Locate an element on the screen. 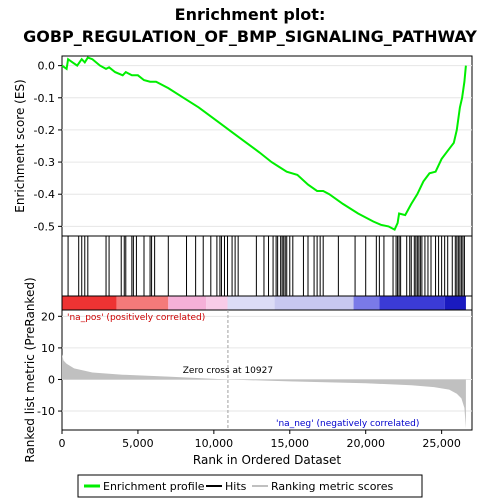 The height and width of the screenshot is (500, 500). negative-correlation-label: 'na_neg' (negatively correlated) is located at coordinates (347, 424).